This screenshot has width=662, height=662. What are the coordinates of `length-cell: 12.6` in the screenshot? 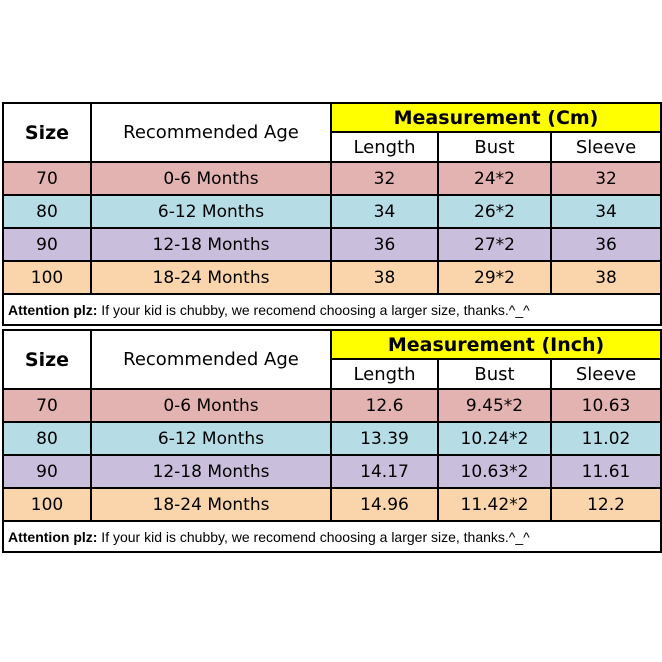 It's located at (384, 405).